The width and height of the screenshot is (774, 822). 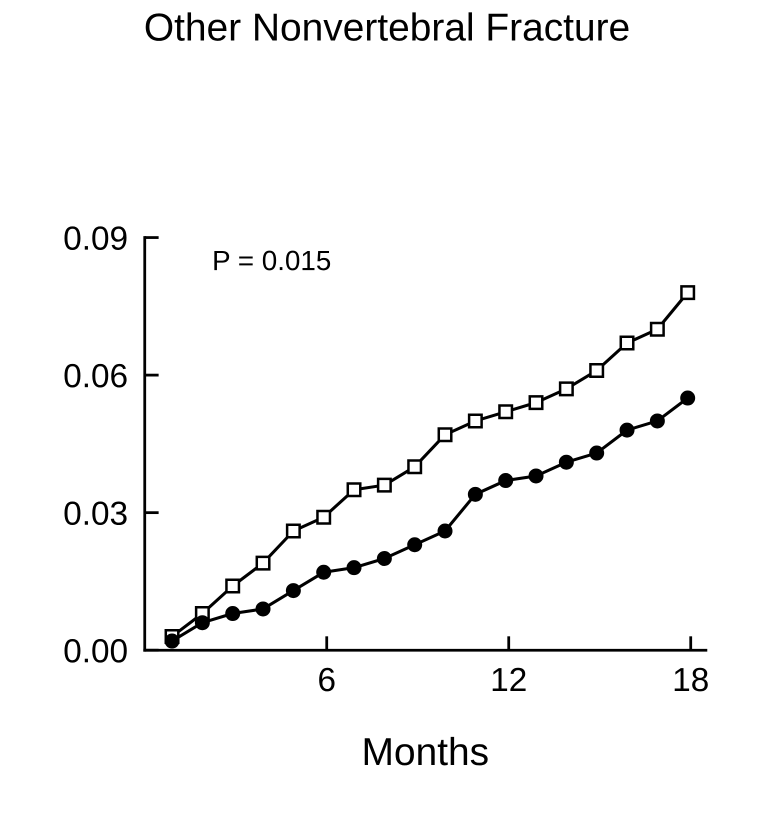 What do you see at coordinates (95, 513) in the screenshot?
I see `y-tick-label: 0.03` at bounding box center [95, 513].